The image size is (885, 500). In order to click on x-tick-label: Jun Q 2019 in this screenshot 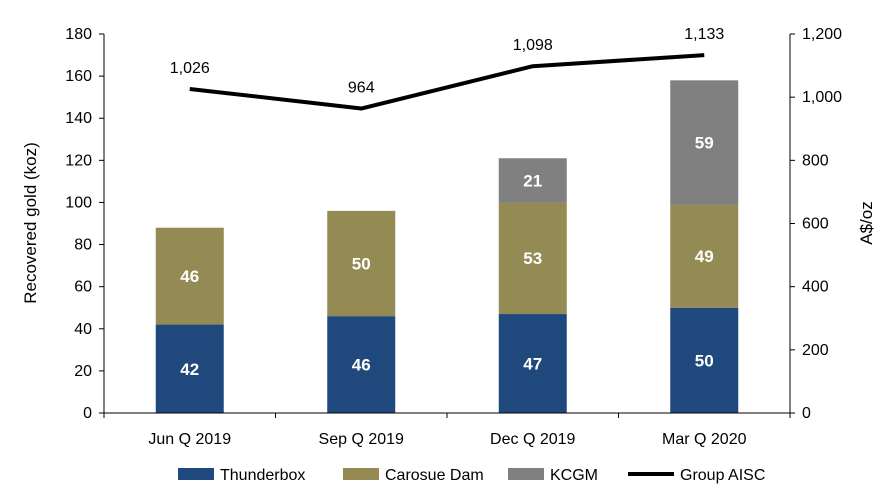, I will do `click(189, 439)`.